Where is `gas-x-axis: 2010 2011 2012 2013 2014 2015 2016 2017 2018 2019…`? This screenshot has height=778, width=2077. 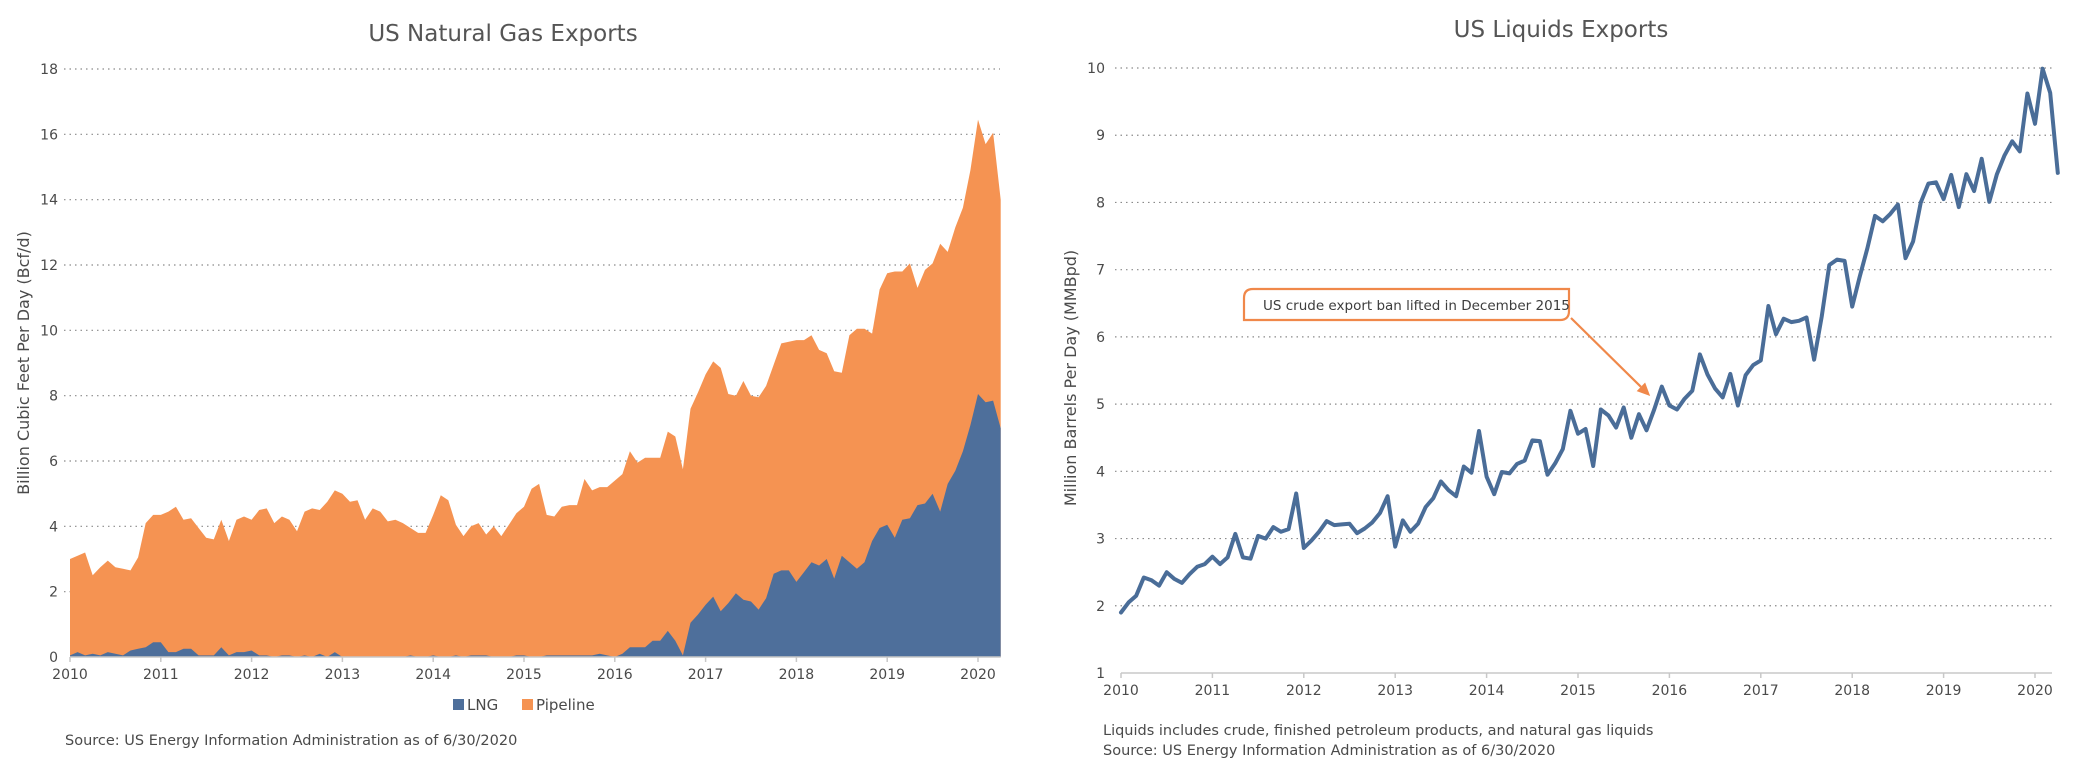
gas-x-axis: 2010 2011 2012 2013 2014 2015 2016 2017 2018 2019… is located at coordinates (526, 669).